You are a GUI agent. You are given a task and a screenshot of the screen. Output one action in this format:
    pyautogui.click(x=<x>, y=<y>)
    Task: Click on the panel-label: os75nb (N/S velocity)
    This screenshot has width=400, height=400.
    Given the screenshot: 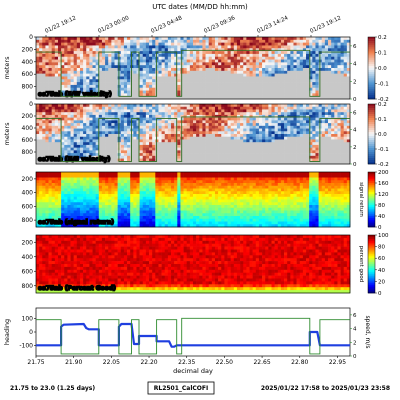 What is the action you would take?
    pyautogui.click(x=74, y=159)
    